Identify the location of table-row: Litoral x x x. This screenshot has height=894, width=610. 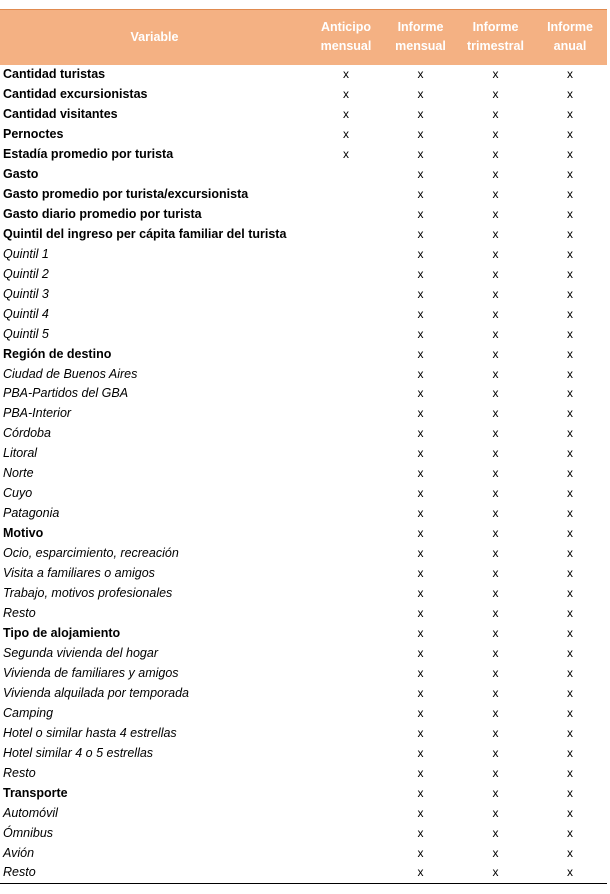
(303, 454).